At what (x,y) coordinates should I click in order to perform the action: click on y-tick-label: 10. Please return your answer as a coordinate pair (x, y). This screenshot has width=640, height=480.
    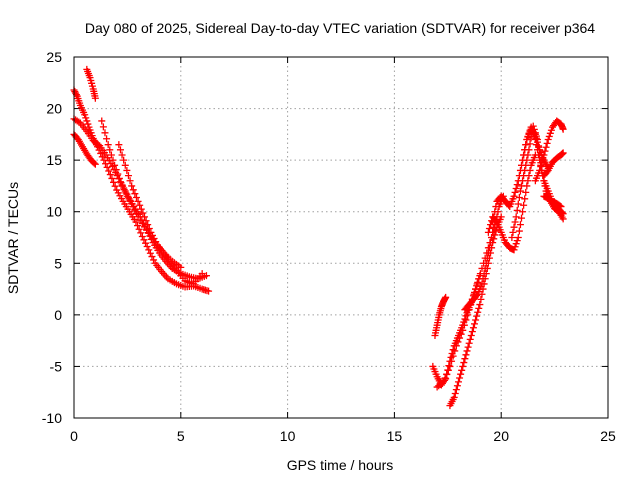
    Looking at the image, I should click on (54, 212).